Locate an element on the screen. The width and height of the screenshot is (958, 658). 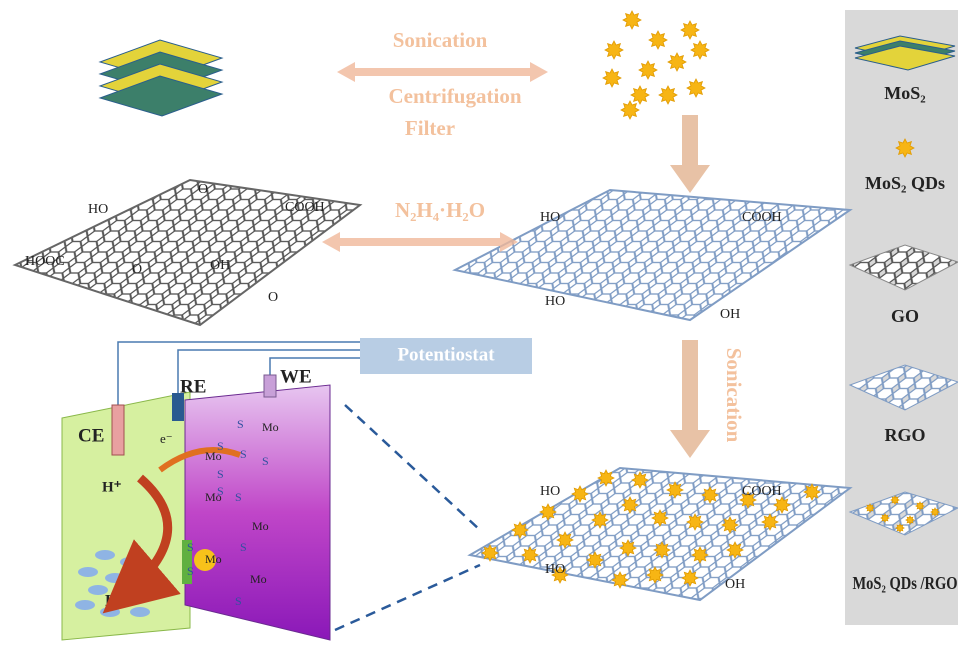
working-electrode is located at coordinates (257, 512).